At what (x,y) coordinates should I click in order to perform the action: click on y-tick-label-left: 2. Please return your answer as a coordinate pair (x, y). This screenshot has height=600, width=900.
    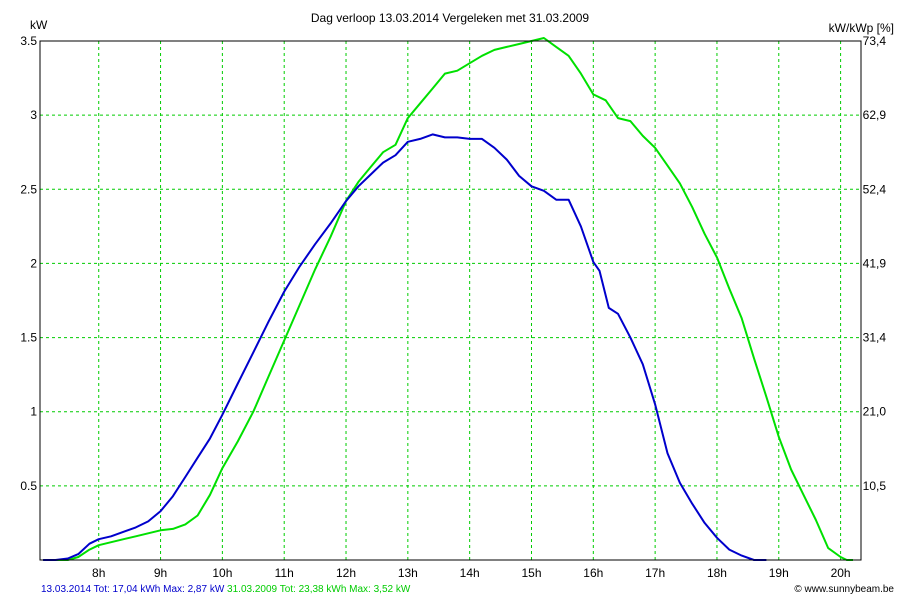
    Looking at the image, I should click on (33, 263).